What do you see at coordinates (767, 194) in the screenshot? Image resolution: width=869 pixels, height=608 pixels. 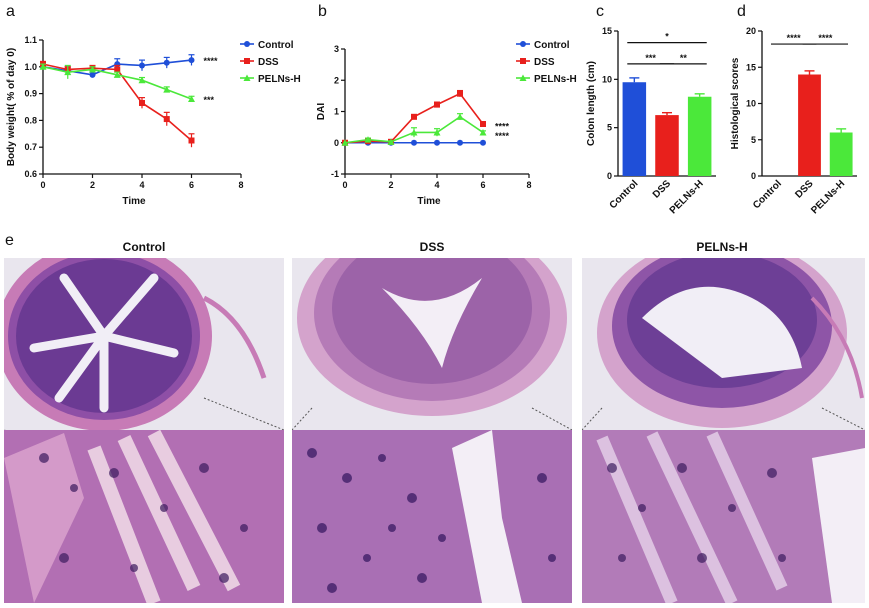 I see `x-tick-label-d: Control` at bounding box center [767, 194].